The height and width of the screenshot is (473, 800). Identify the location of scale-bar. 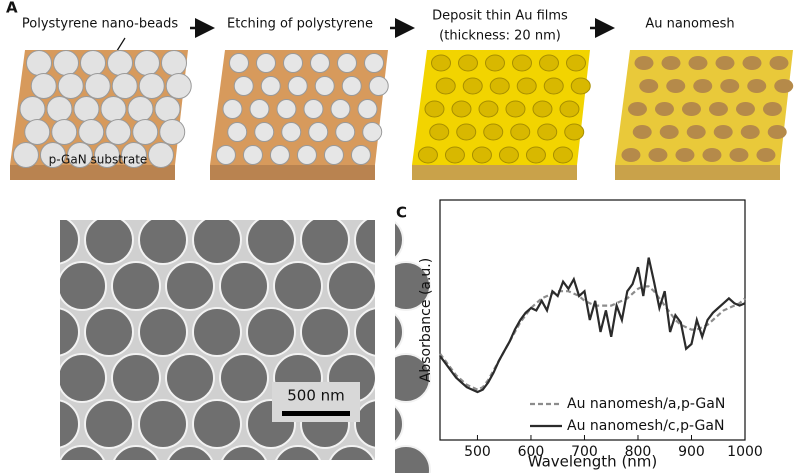
(316, 413).